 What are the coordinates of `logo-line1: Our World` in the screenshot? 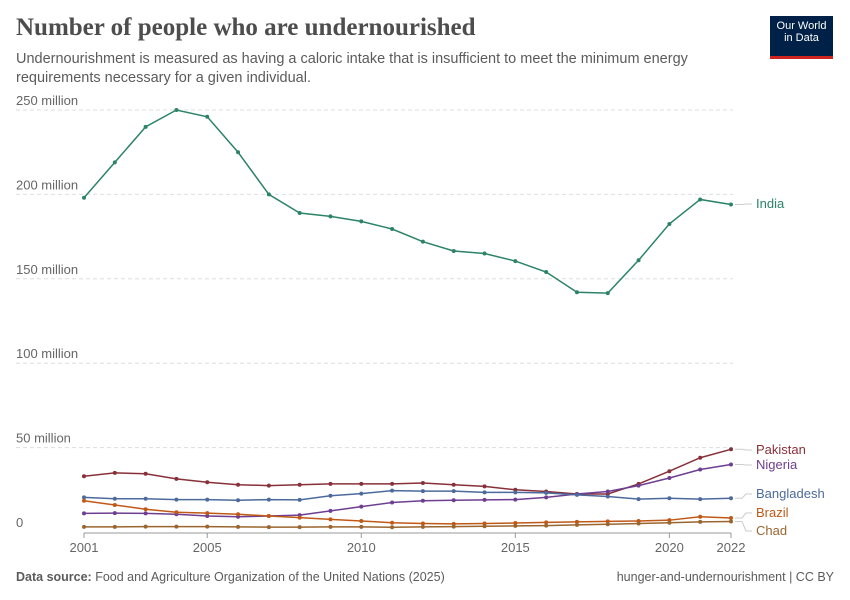 It's located at (801, 26).